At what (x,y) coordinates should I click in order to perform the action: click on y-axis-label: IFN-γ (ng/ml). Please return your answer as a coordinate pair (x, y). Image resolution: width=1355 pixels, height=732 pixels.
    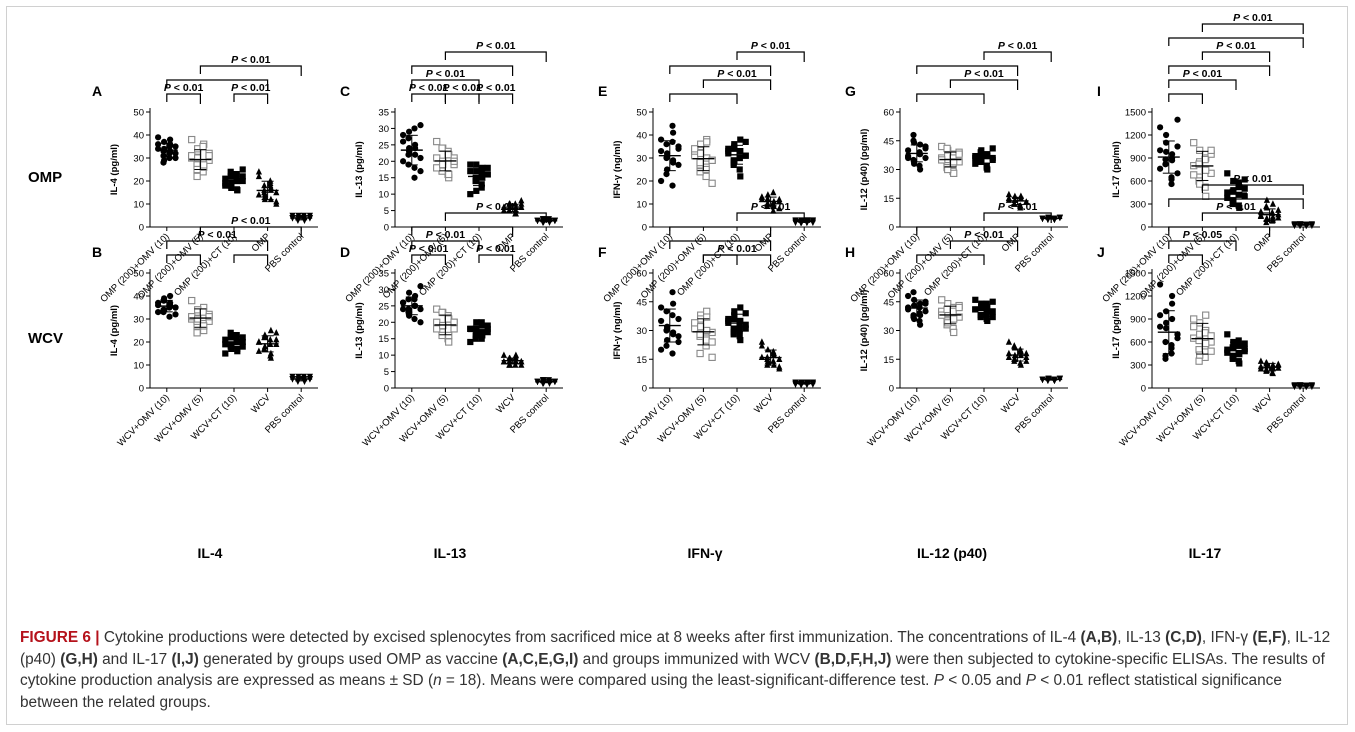
    Looking at the image, I should click on (617, 169).